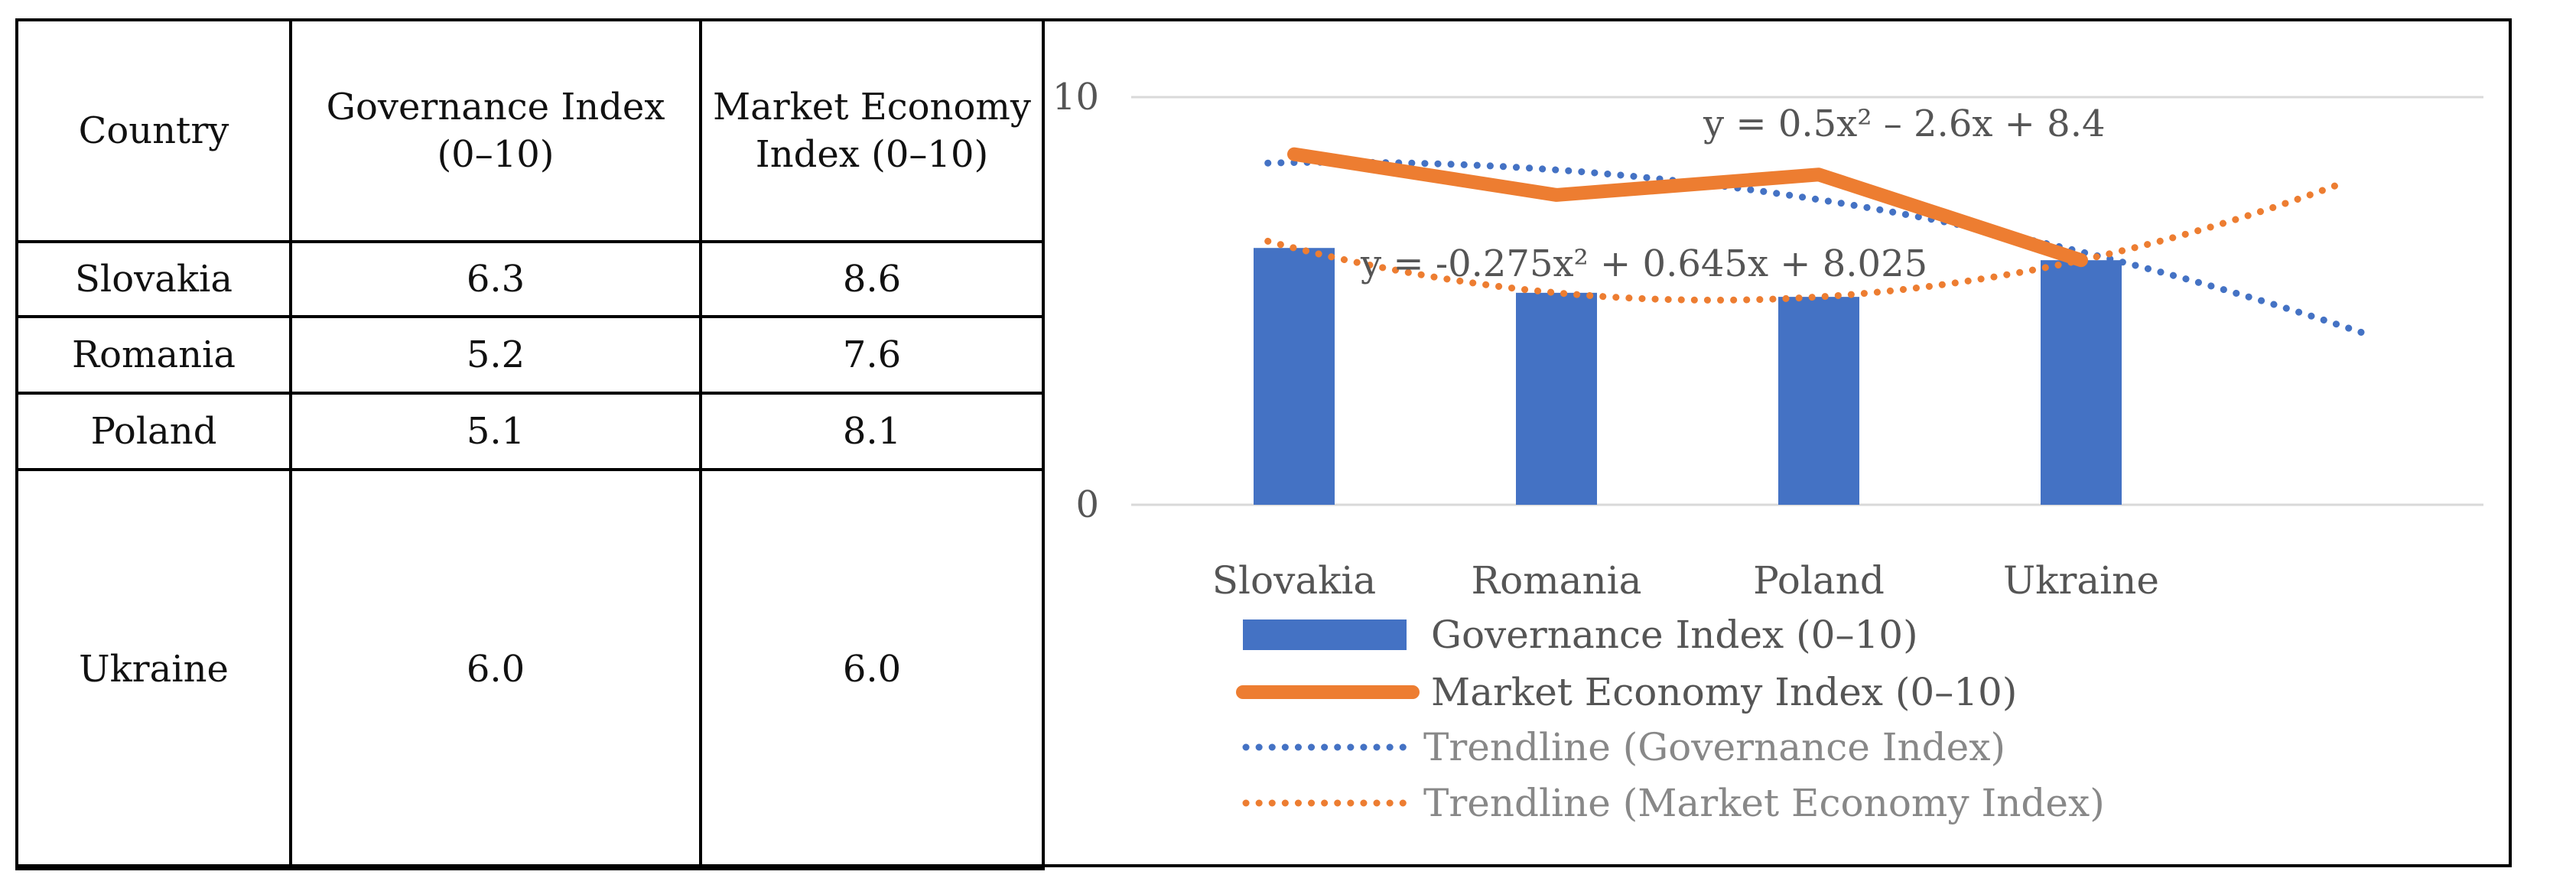 This screenshot has height=891, width=2576. I want to click on y-tick-label: 10, so click(1075, 97).